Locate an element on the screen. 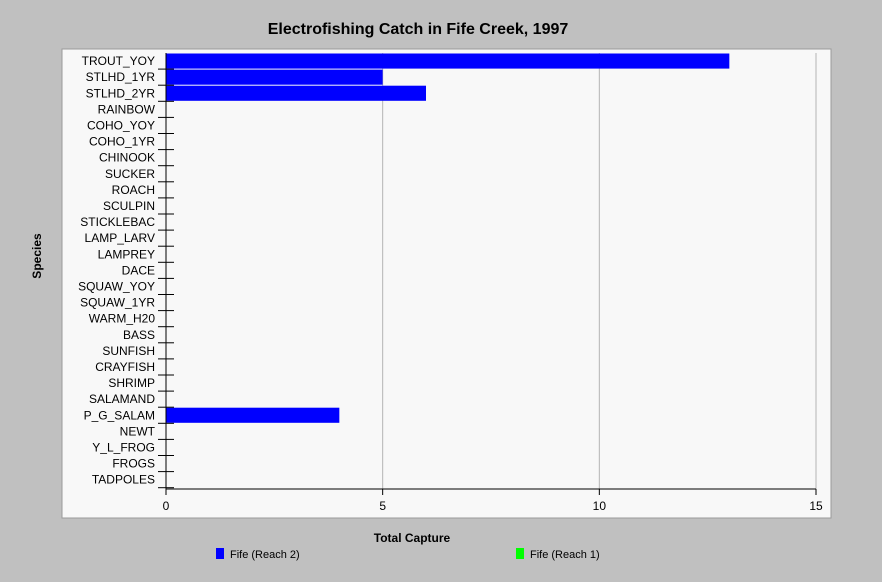 The image size is (882, 582). bar-trout-yoy is located at coordinates (448, 61).